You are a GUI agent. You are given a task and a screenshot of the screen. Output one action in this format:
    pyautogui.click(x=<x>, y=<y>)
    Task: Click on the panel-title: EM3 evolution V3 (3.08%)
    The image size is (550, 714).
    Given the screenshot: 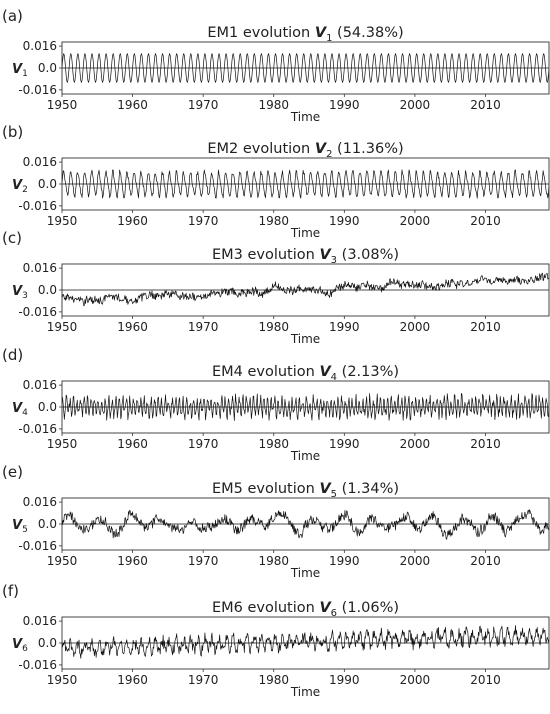 What is the action you would take?
    pyautogui.click(x=305, y=256)
    